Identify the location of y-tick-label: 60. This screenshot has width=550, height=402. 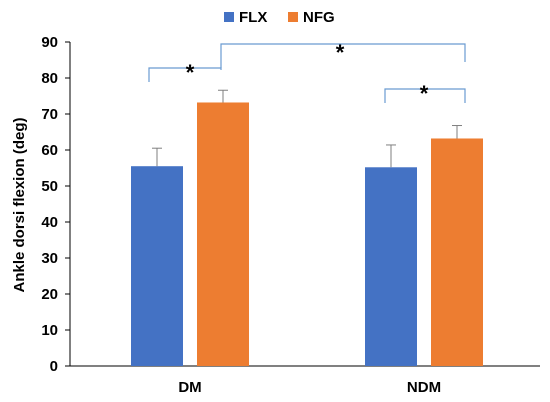
(49, 150).